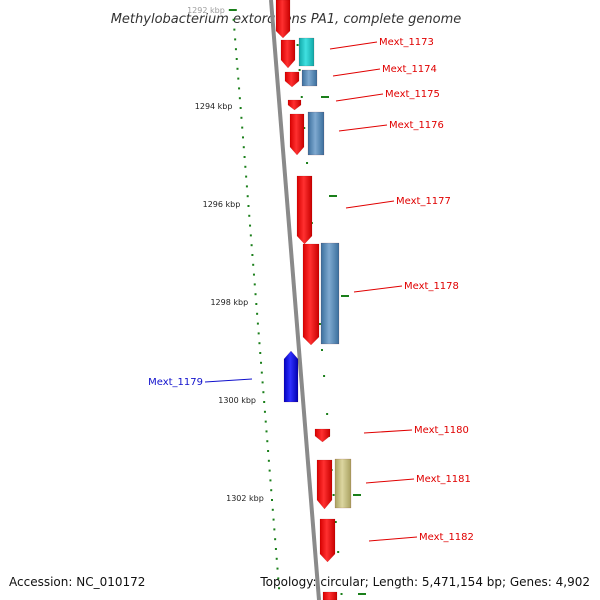 The width and height of the screenshot is (600, 600). Describe the element at coordinates (292, 79) in the screenshot. I see `gene-mext-1174-arrow` at that location.